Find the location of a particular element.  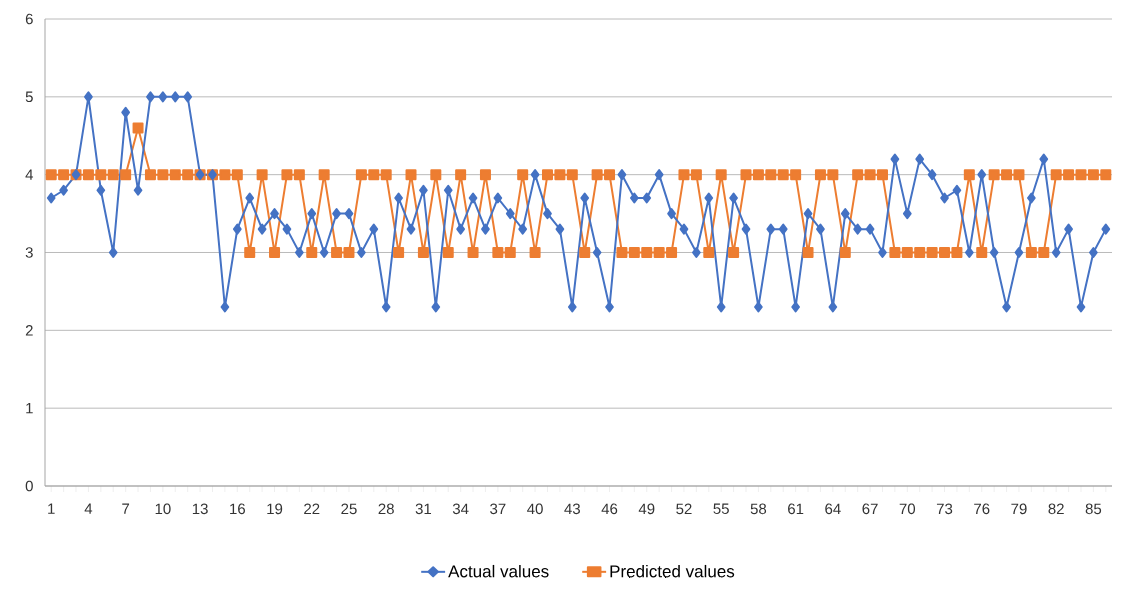

x-tick-label: 58 is located at coordinates (758, 509).